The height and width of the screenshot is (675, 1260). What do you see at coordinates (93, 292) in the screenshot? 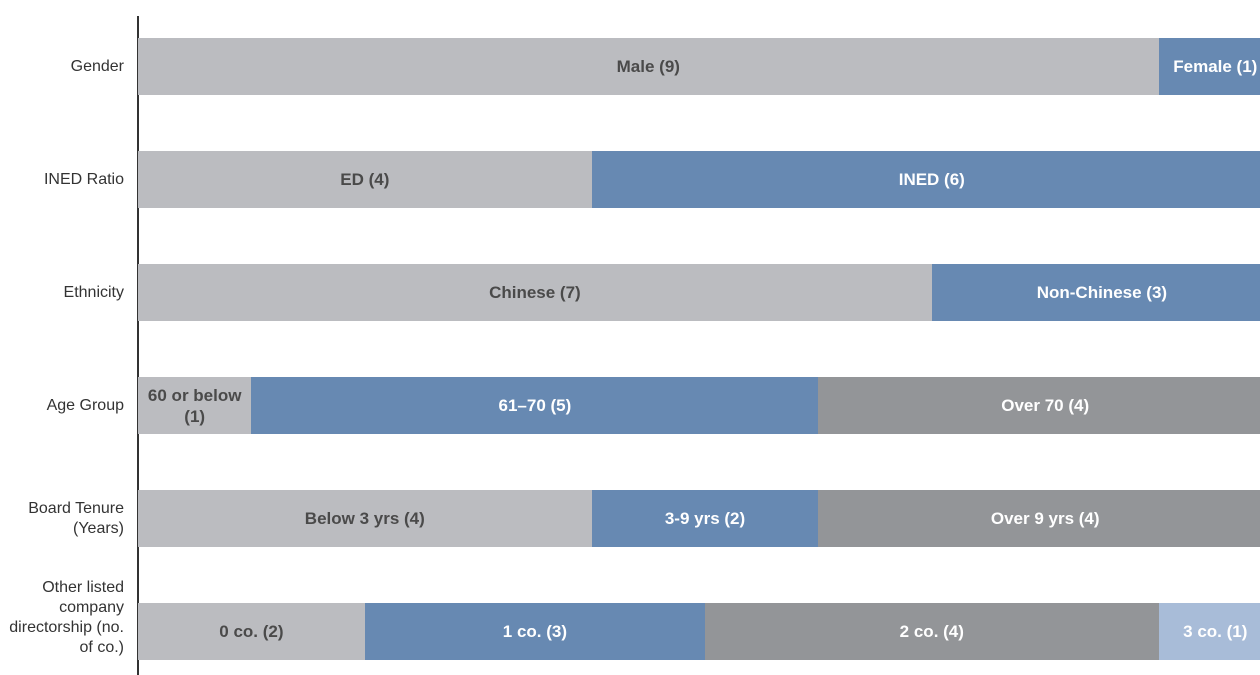
I see `category-label: Ethnicity` at bounding box center [93, 292].